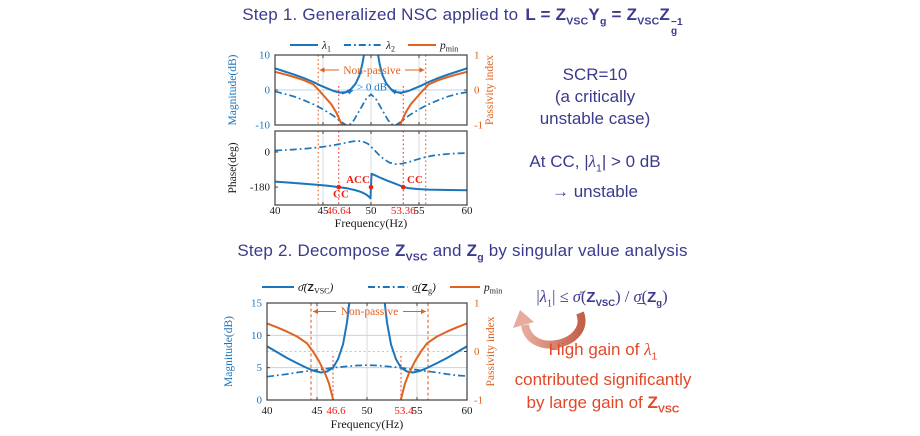  I want to click on formula-substack: −1 g, so click(677, 27).